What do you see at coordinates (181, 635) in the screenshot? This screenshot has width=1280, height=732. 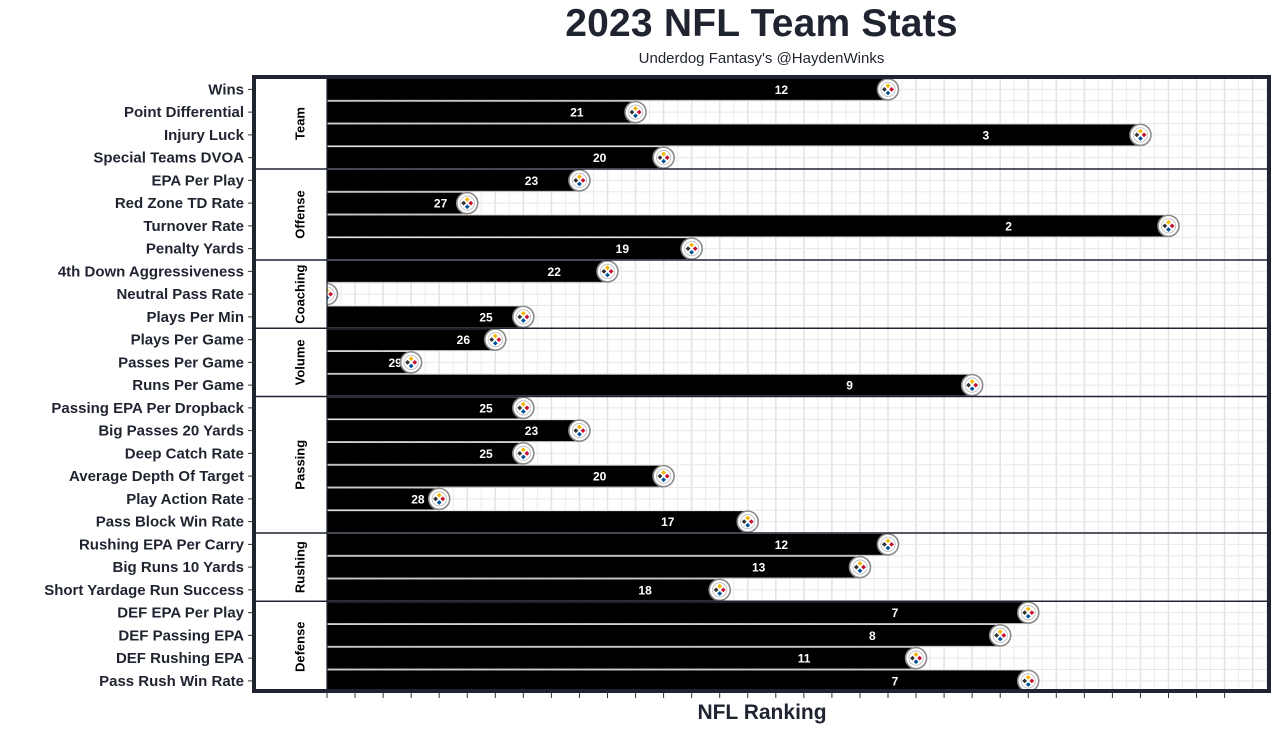 I see `category-label: DEF Passing EPA` at bounding box center [181, 635].